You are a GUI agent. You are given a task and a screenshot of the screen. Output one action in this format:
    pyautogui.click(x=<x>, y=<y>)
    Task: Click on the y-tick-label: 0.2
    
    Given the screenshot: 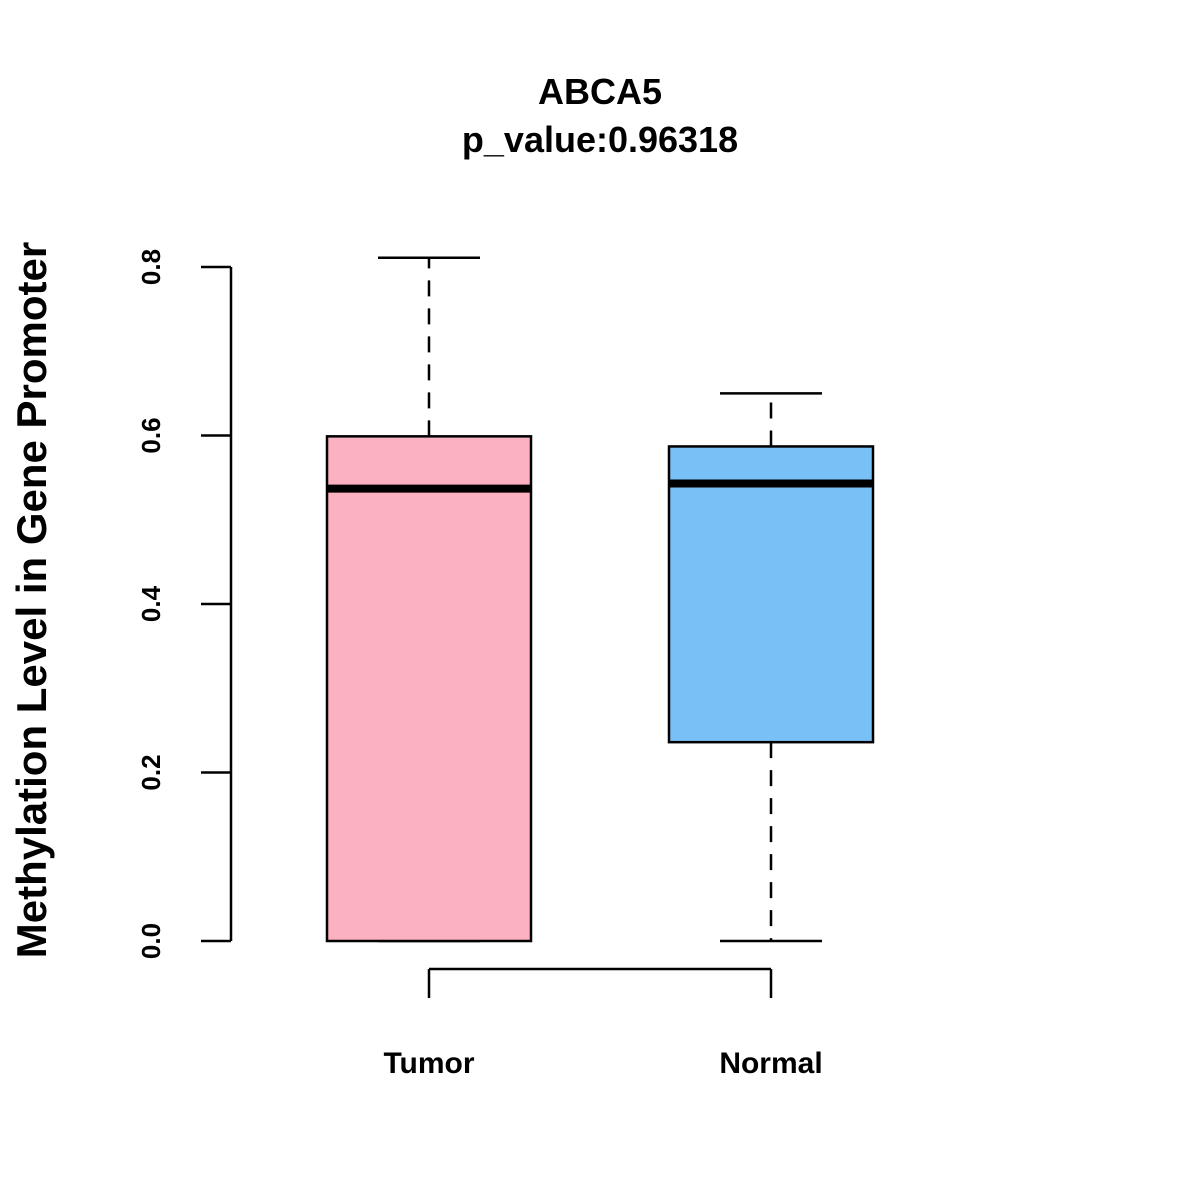 What is the action you would take?
    pyautogui.click(x=151, y=772)
    